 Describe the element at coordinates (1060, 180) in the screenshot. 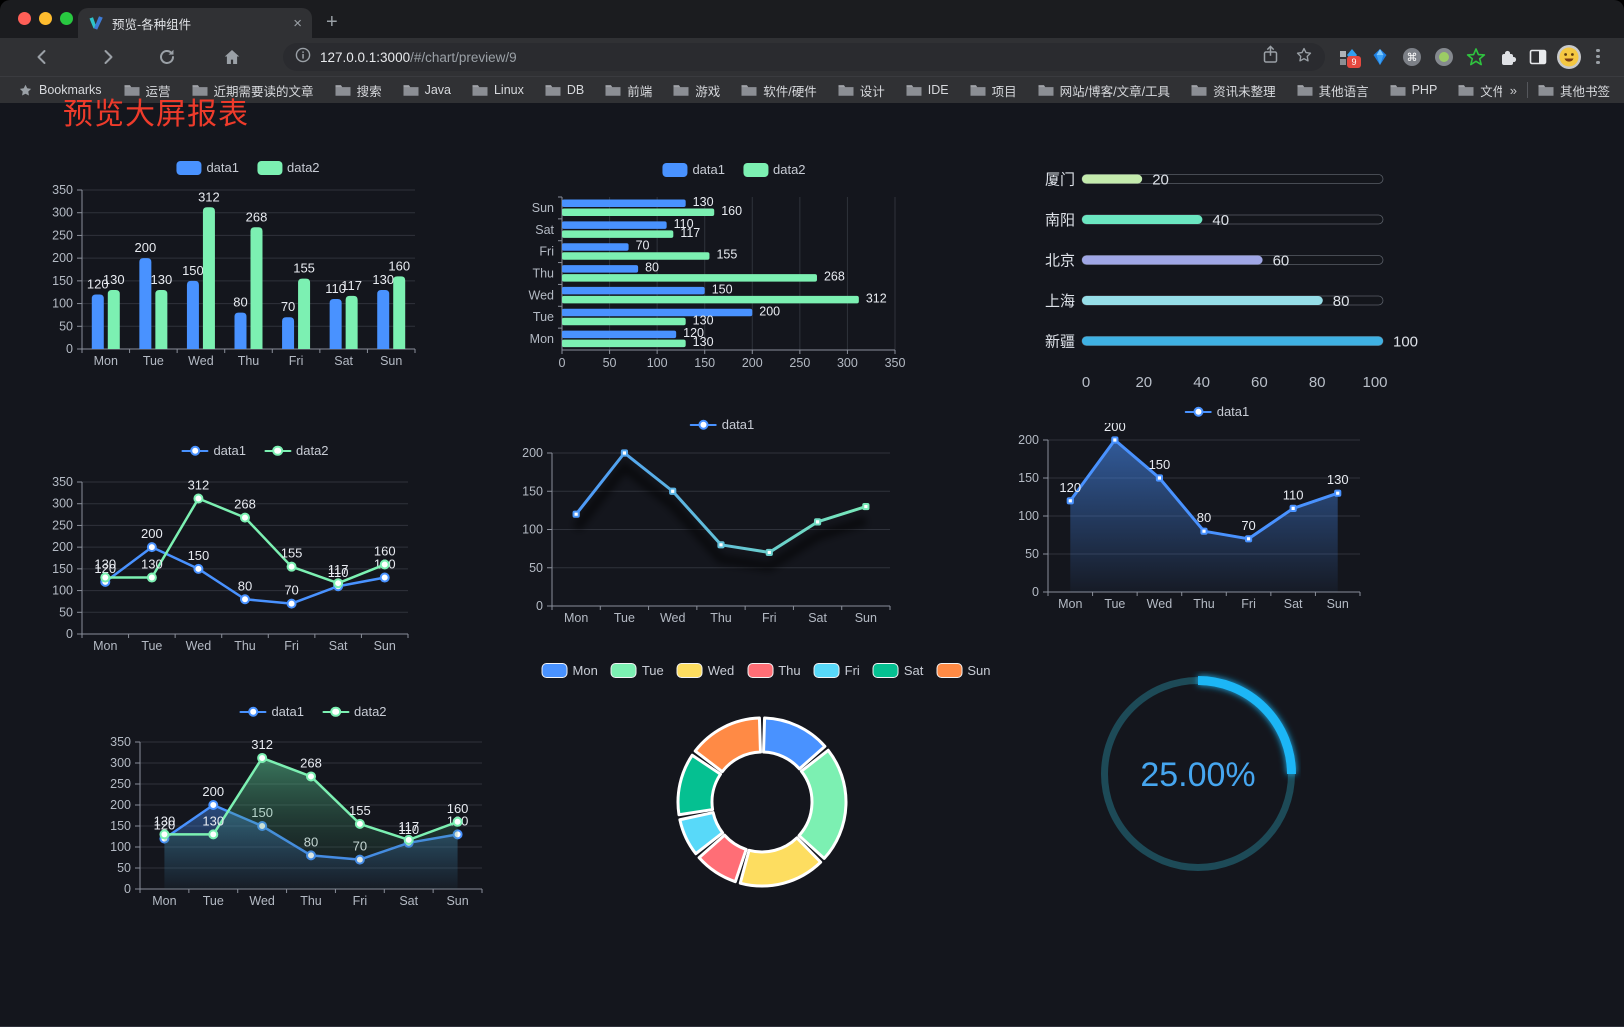

I see `svg-text: 厦门` at that location.